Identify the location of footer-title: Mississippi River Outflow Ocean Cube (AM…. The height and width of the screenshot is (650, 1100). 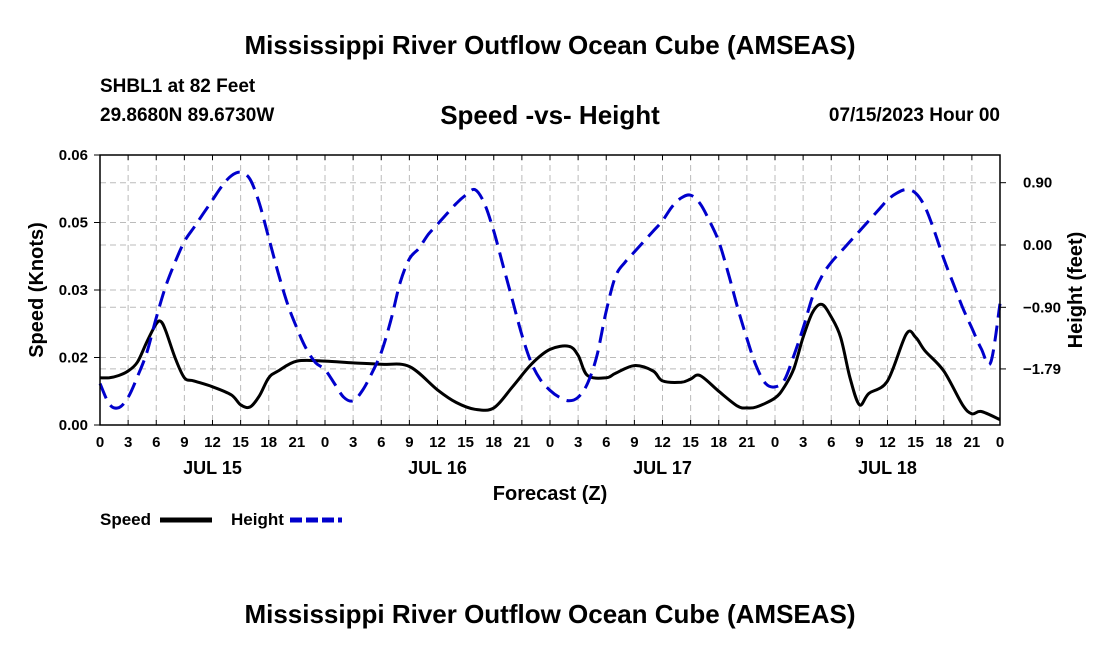
(550, 614).